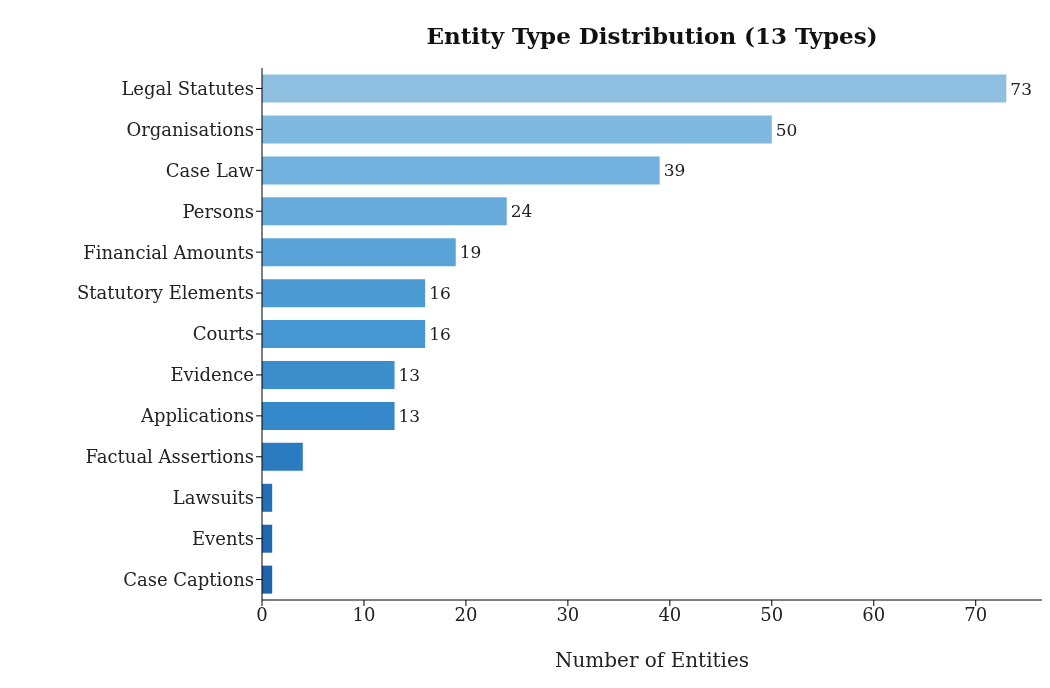 The width and height of the screenshot is (1050, 688). I want to click on x-tick-label: 0, so click(262, 614).